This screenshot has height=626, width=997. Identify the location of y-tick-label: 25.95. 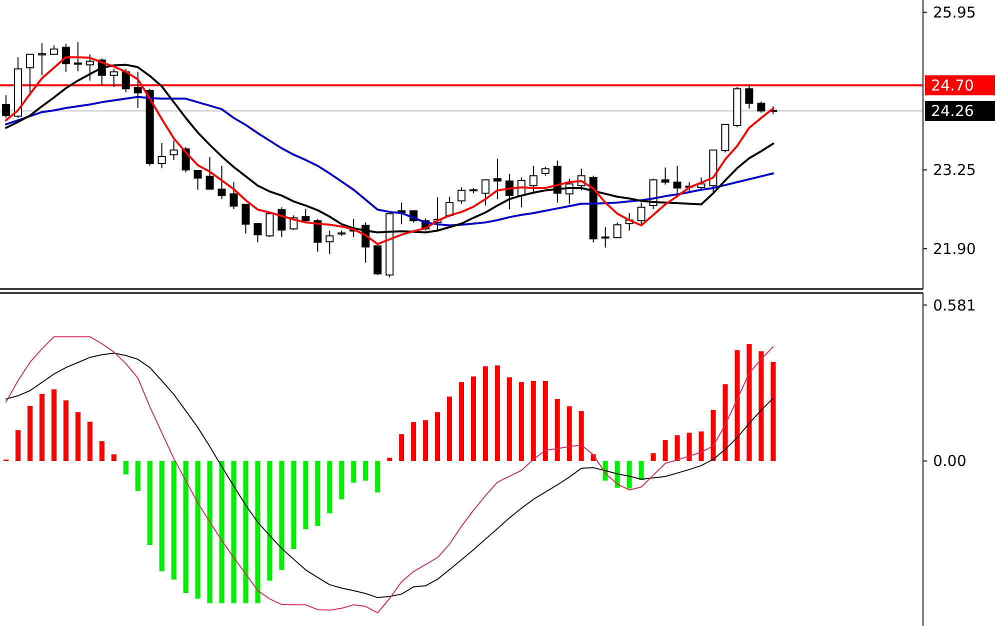
(954, 13).